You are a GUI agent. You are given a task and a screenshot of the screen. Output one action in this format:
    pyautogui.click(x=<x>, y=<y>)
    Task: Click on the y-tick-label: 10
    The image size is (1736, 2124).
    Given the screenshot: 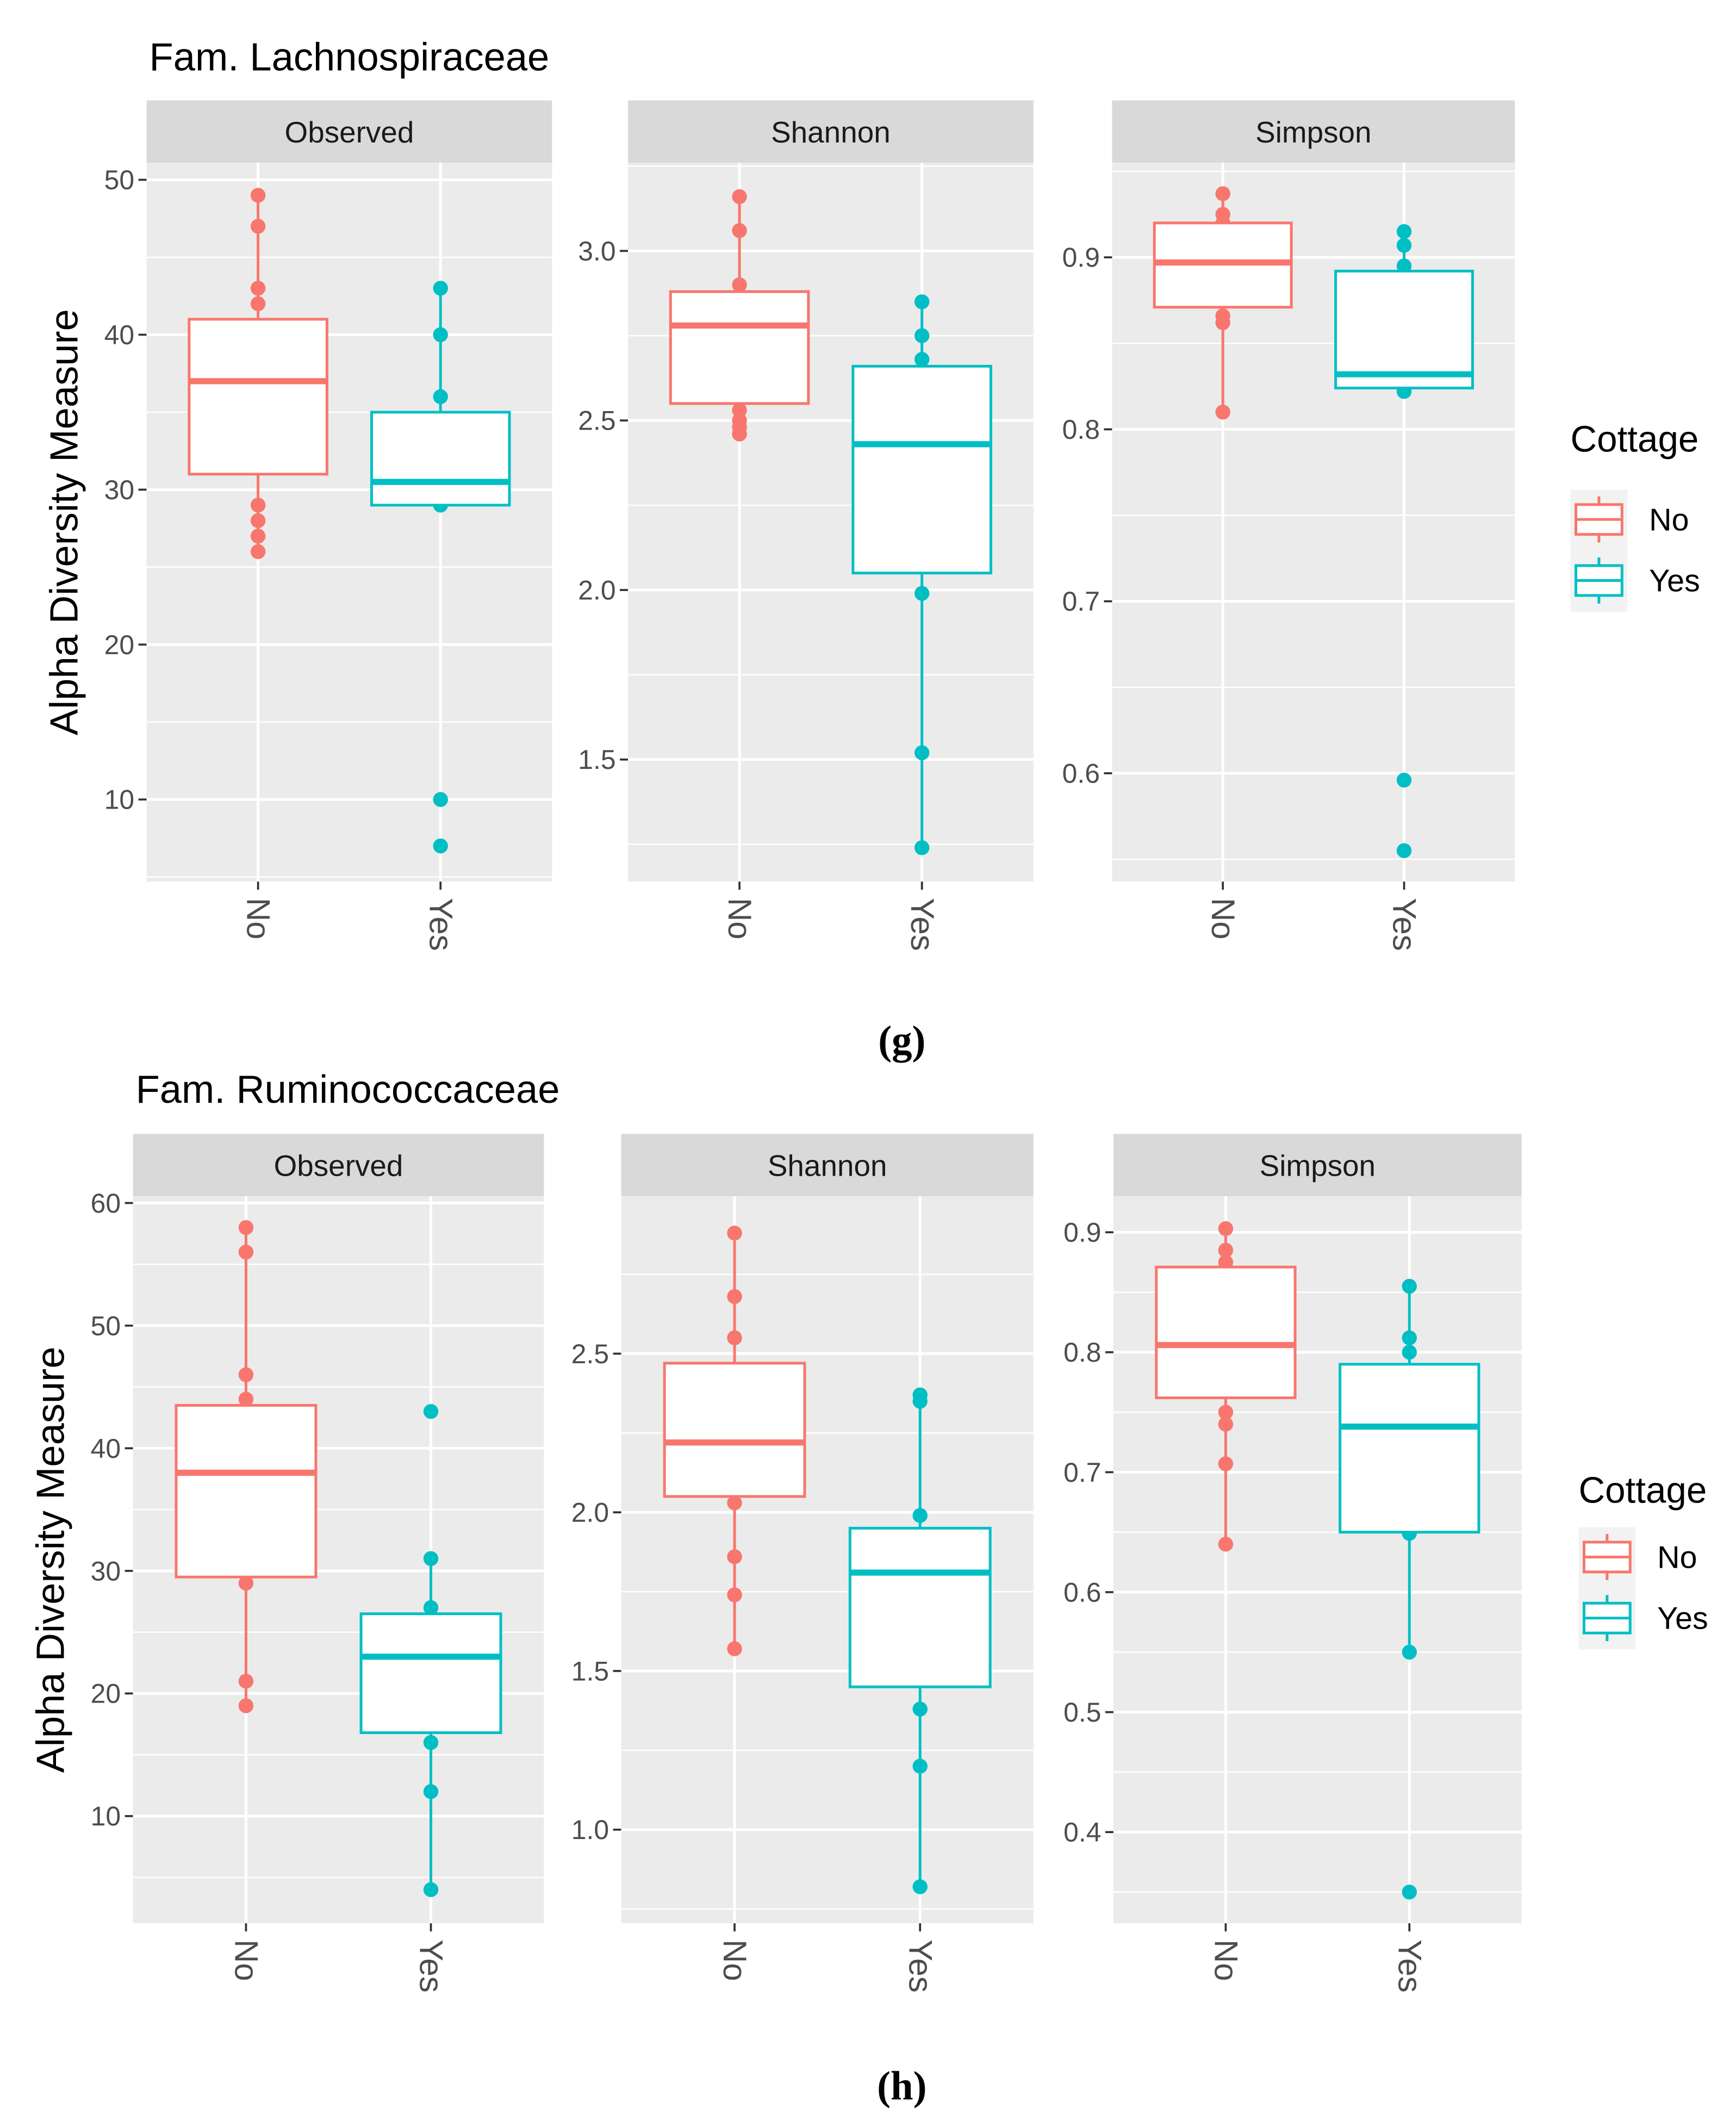 What is the action you would take?
    pyautogui.click(x=119, y=800)
    